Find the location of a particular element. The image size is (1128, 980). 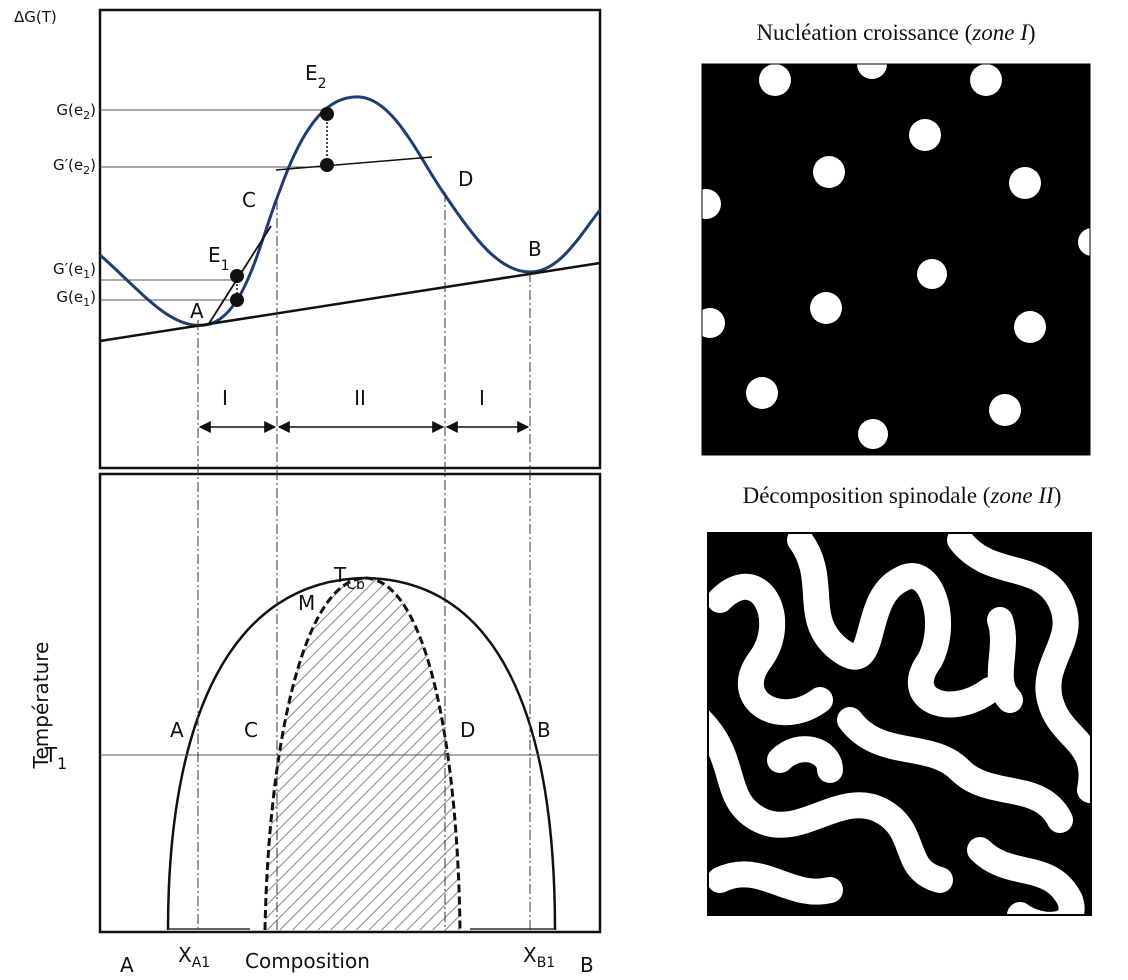

image-title: Décomposition spinodale (zone II) is located at coordinates (902, 495).